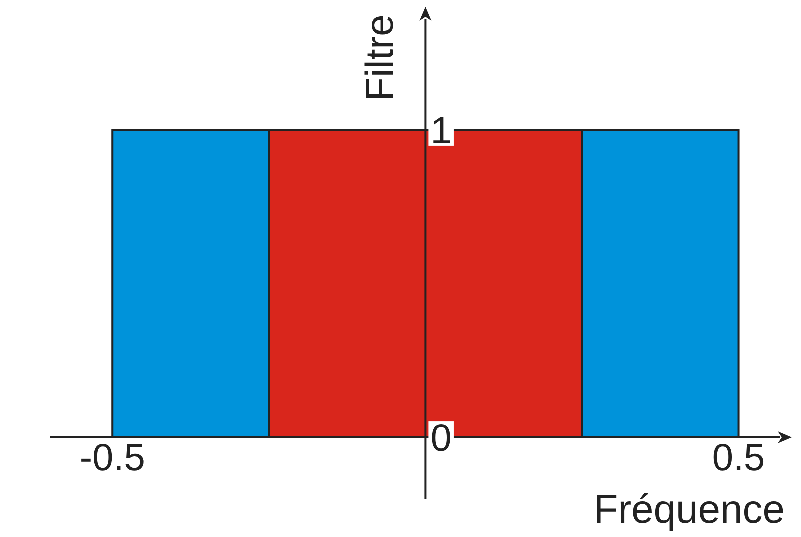  What do you see at coordinates (113, 459) in the screenshot?
I see `x-tick-label: -0.5` at bounding box center [113, 459].